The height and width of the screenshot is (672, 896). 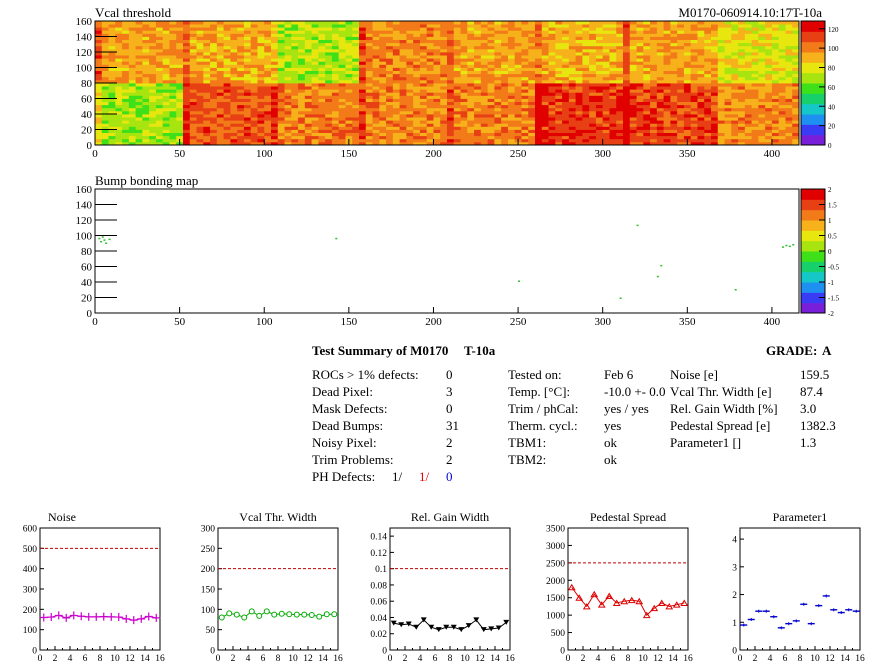 What do you see at coordinates (87, 131) in the screenshot?
I see `y-tick-label: 20` at bounding box center [87, 131].